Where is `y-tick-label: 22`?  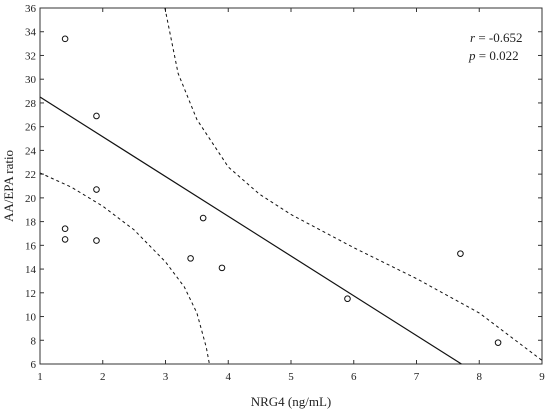 y-tick-label: 22 is located at coordinates (30, 175).